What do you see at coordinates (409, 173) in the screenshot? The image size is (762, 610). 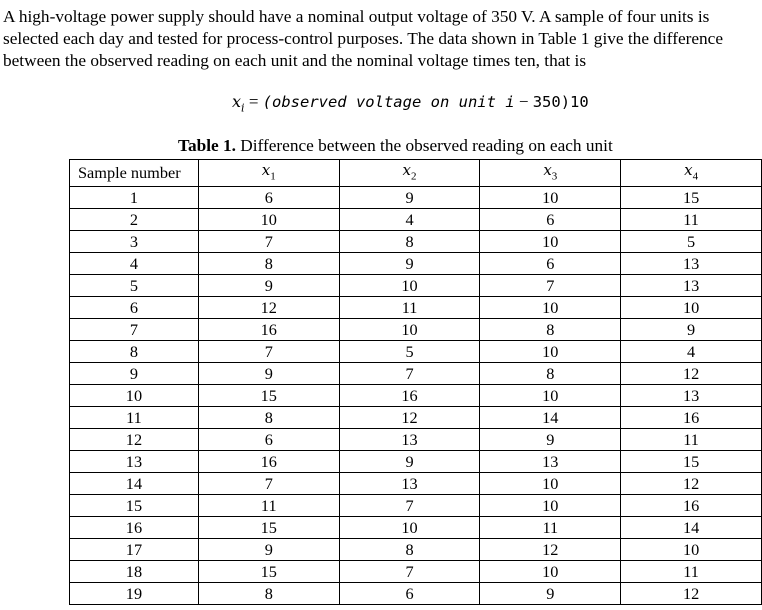 I see `header-x2: x2` at bounding box center [409, 173].